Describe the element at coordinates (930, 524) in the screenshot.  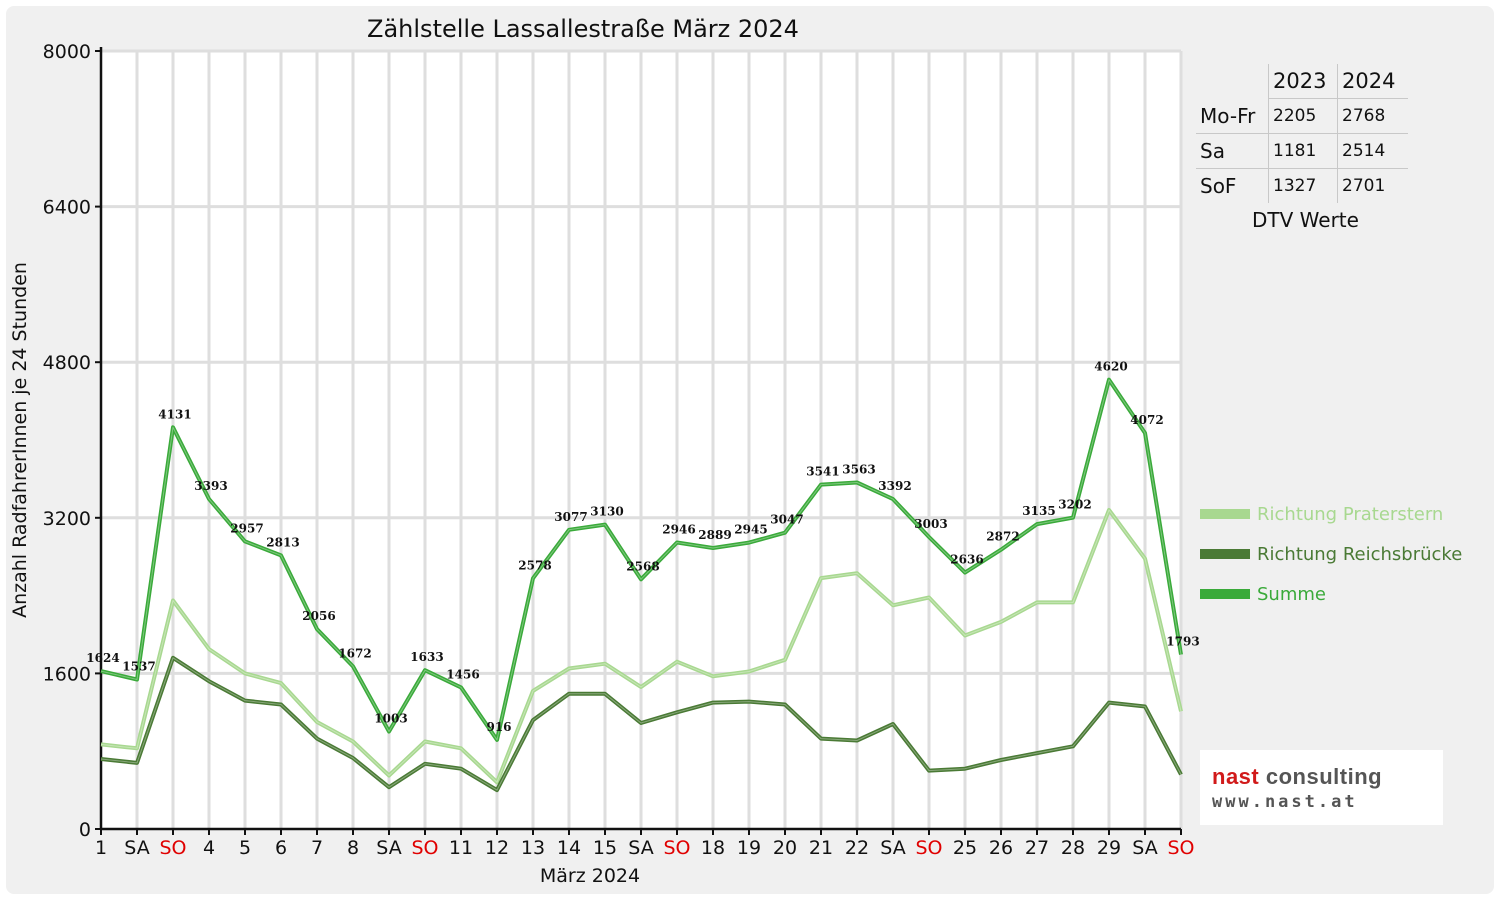
I see `data-label: 3003` at that location.